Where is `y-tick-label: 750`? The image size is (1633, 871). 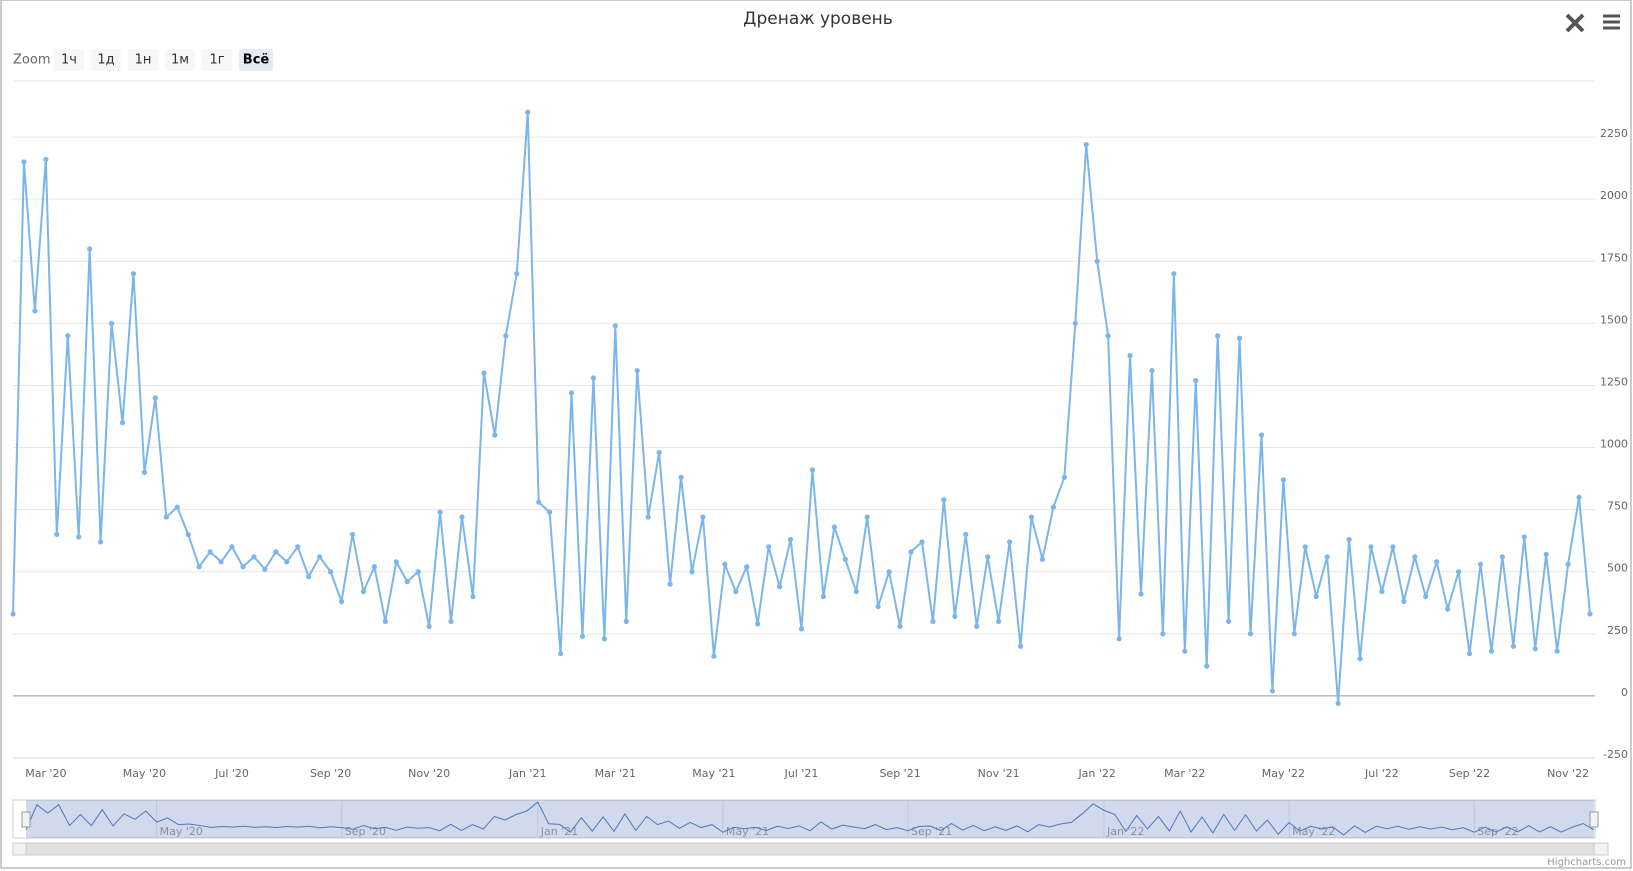 y-tick-label: 750 is located at coordinates (1617, 506).